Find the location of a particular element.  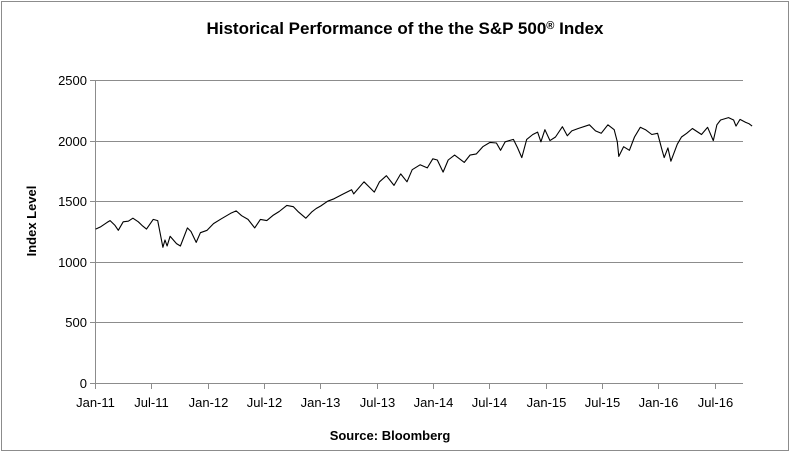

x-tick-label-Jan-13: Jan-13 is located at coordinates (321, 402).